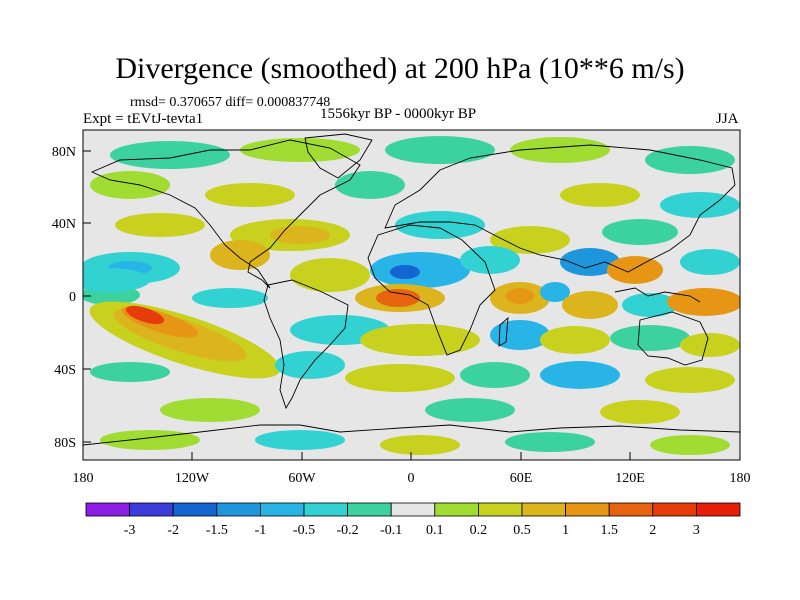 This screenshot has height=600, width=800. I want to click on coastline-greenland, so click(338, 156).